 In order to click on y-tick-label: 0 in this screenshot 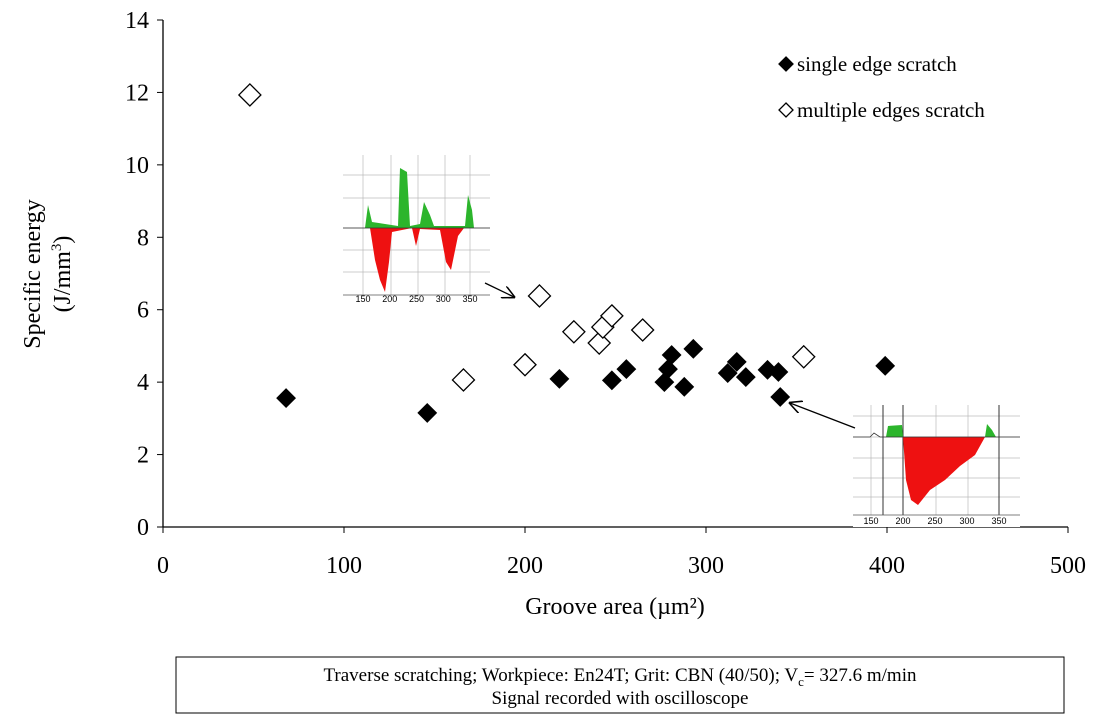, I will do `click(143, 528)`.